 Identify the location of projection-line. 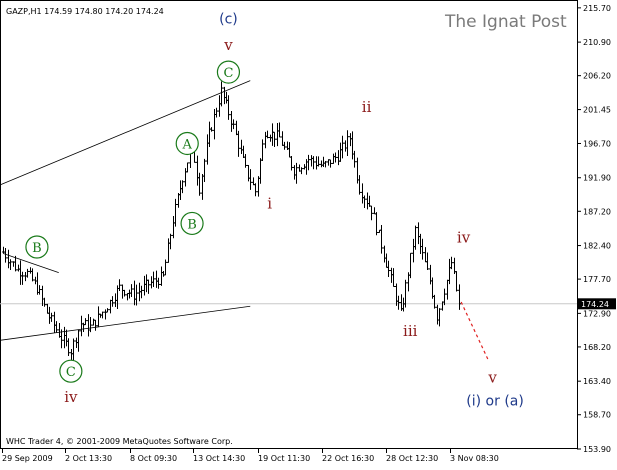
(474, 330).